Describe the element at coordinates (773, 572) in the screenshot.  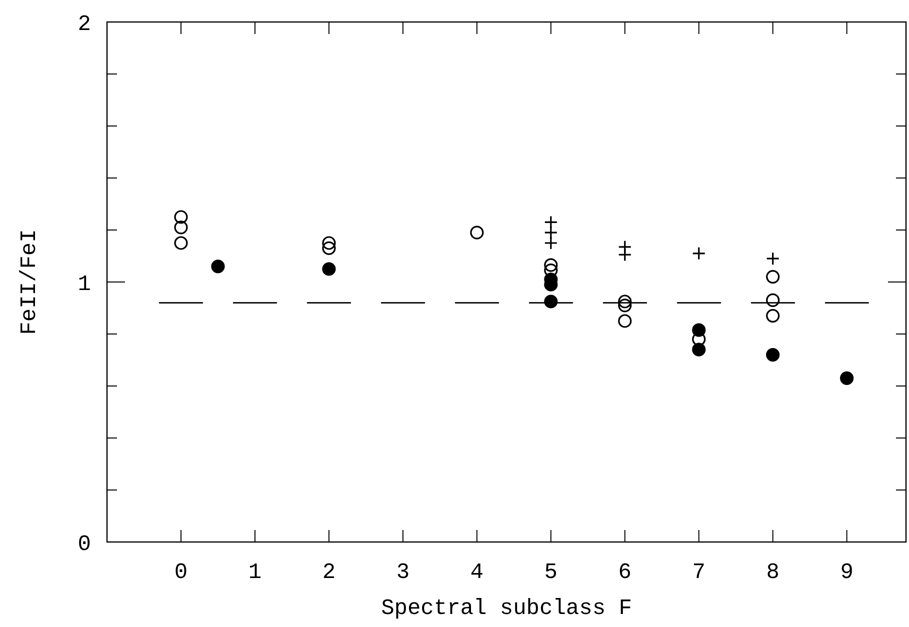
I see `x-tick-label: 8` at that location.